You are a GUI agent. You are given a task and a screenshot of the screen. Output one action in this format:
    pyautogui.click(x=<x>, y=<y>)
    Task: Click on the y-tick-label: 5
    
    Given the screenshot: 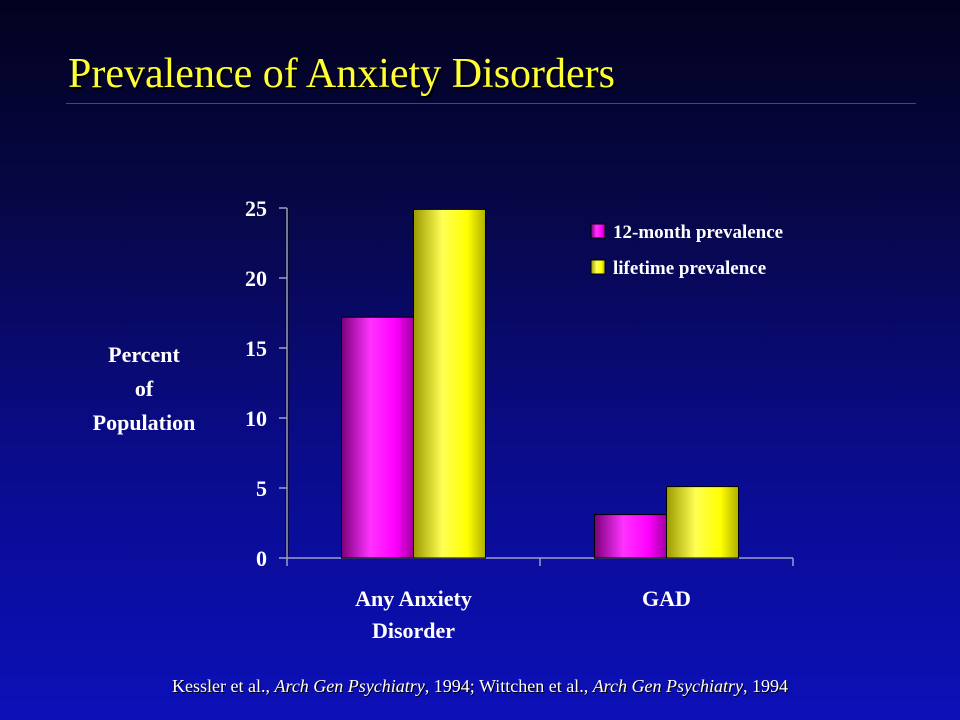 What is the action you would take?
    pyautogui.click(x=261, y=488)
    